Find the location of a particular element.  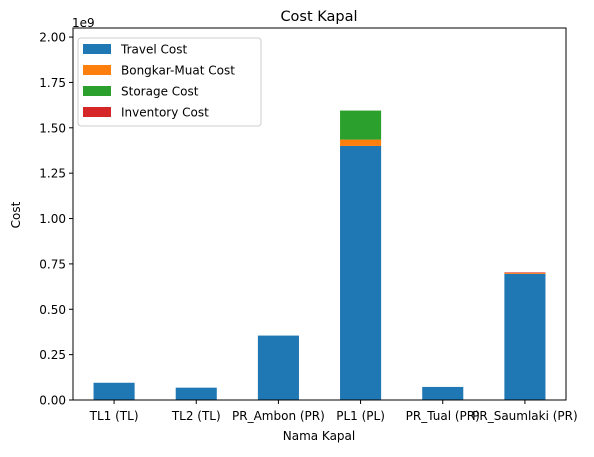

y-tick-label: 0.75 is located at coordinates (52, 264).